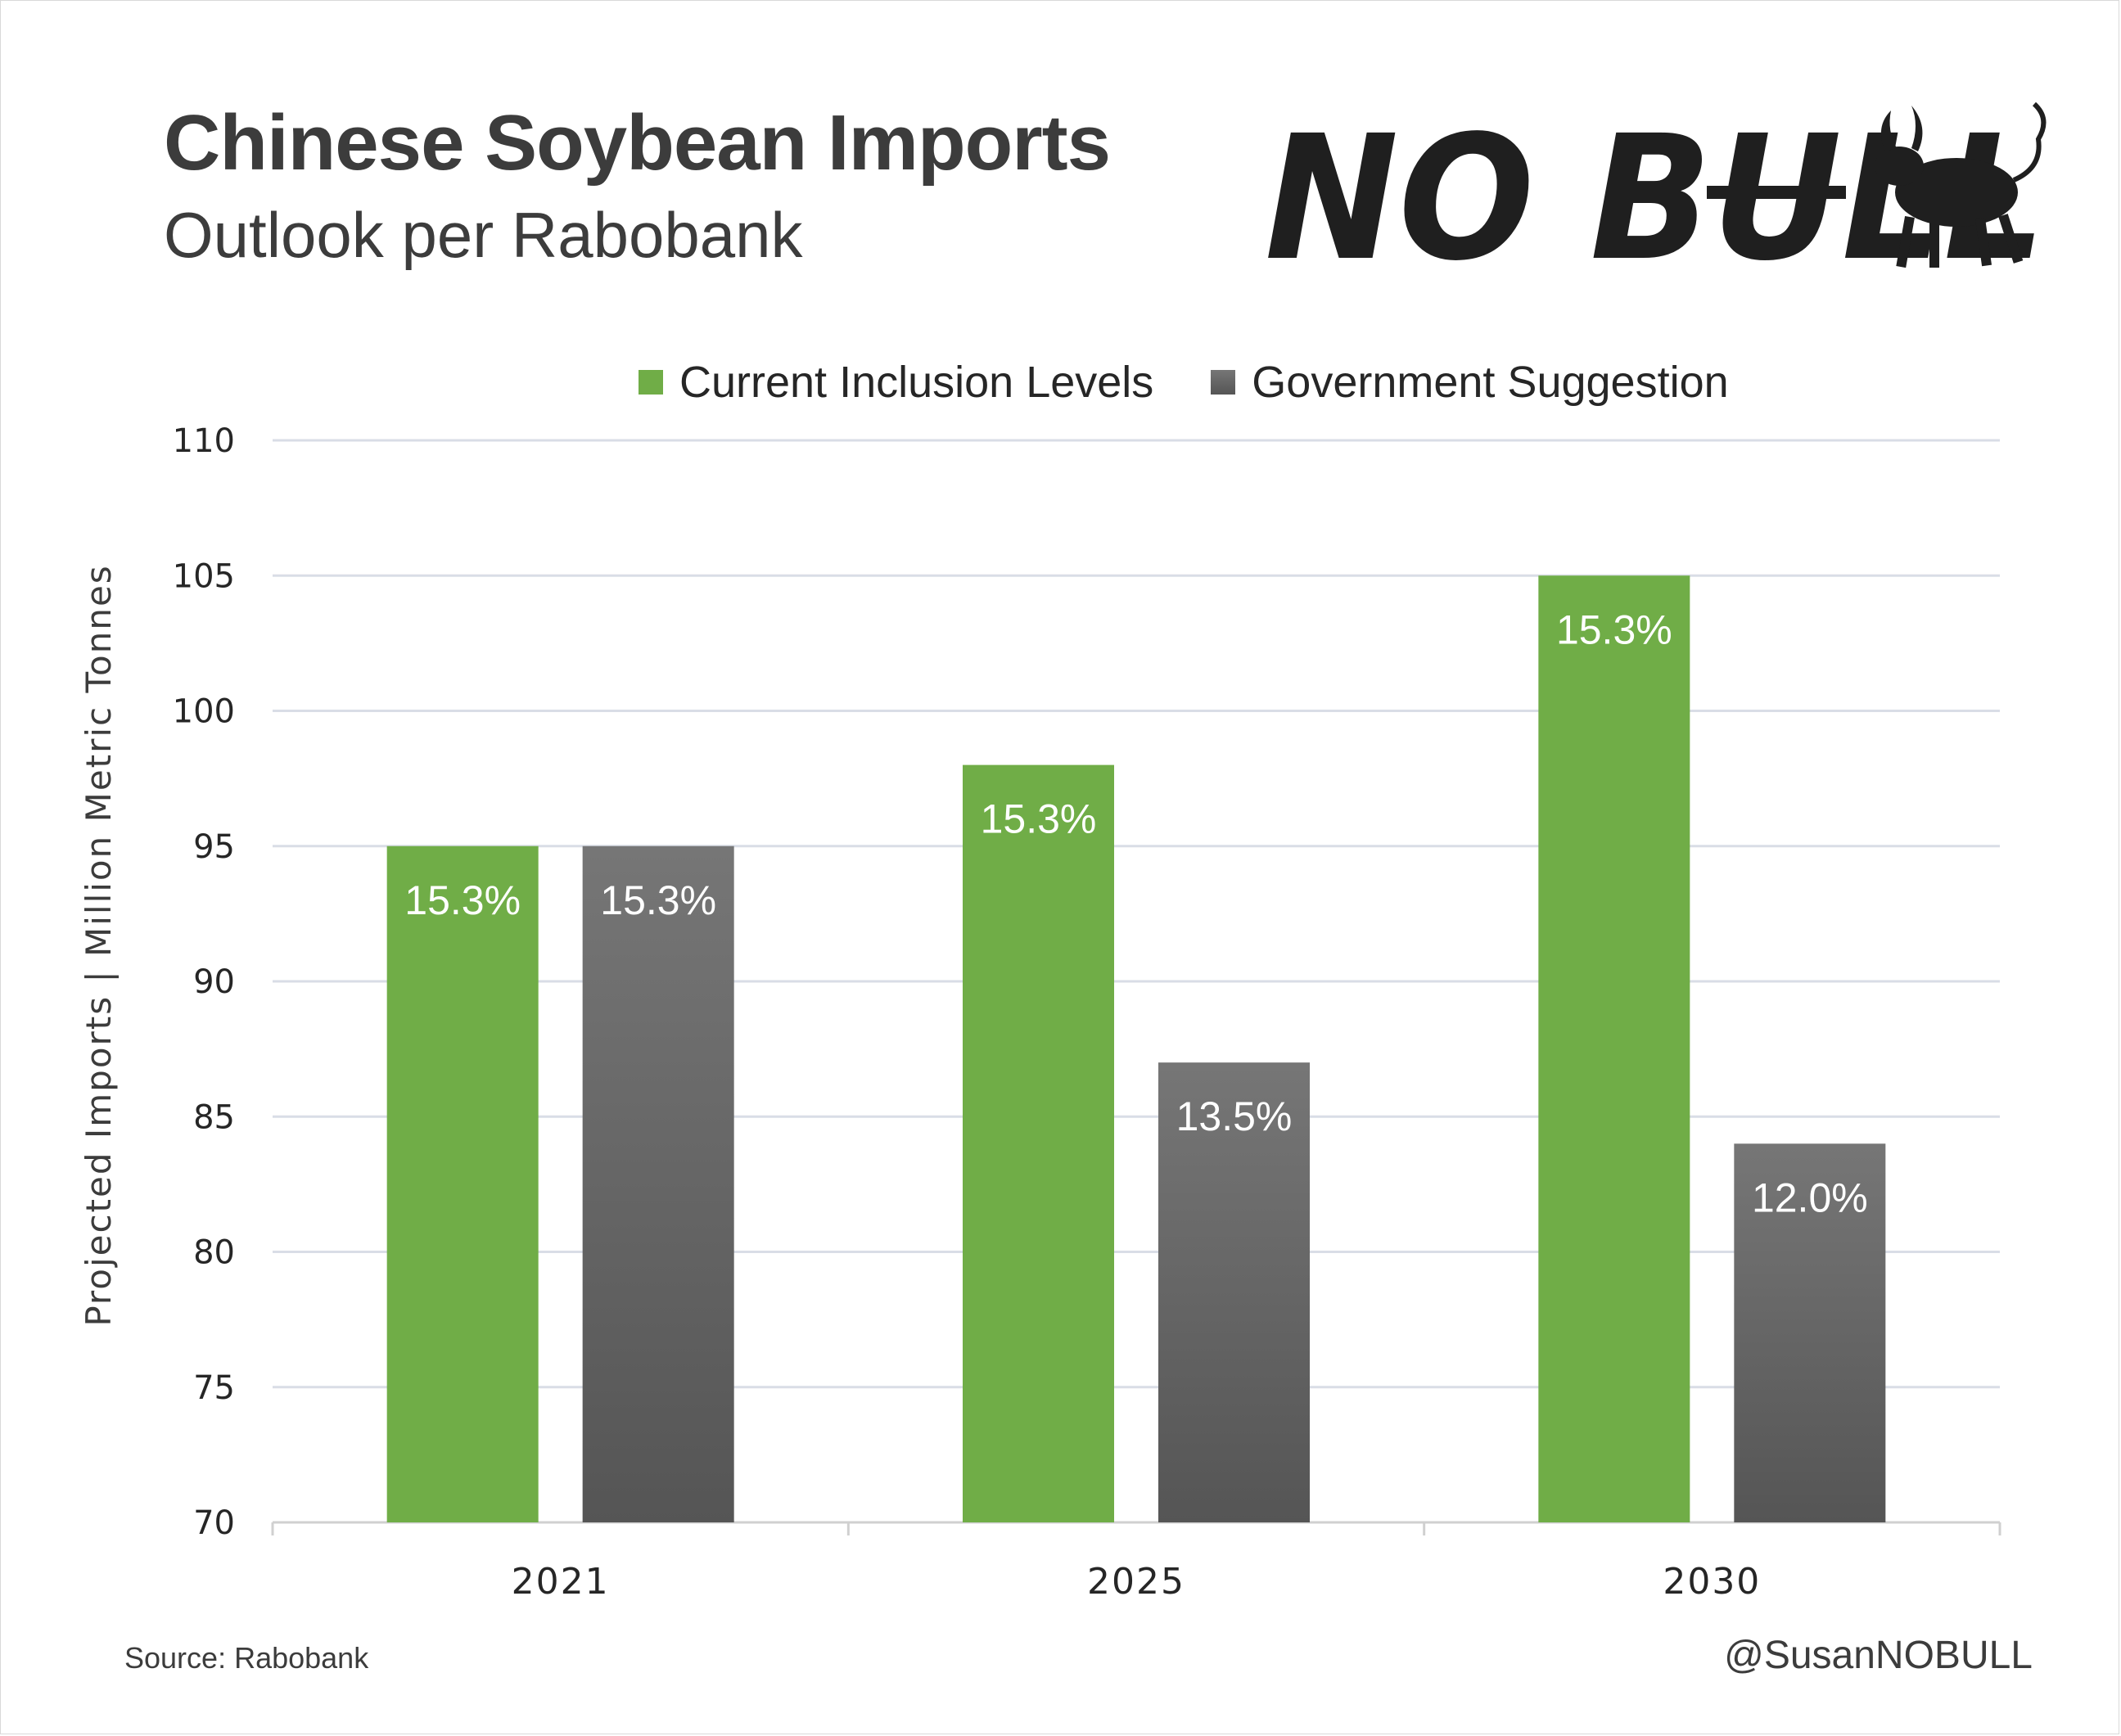  What do you see at coordinates (1223, 382) in the screenshot?
I see `legend-swatch-government` at bounding box center [1223, 382].